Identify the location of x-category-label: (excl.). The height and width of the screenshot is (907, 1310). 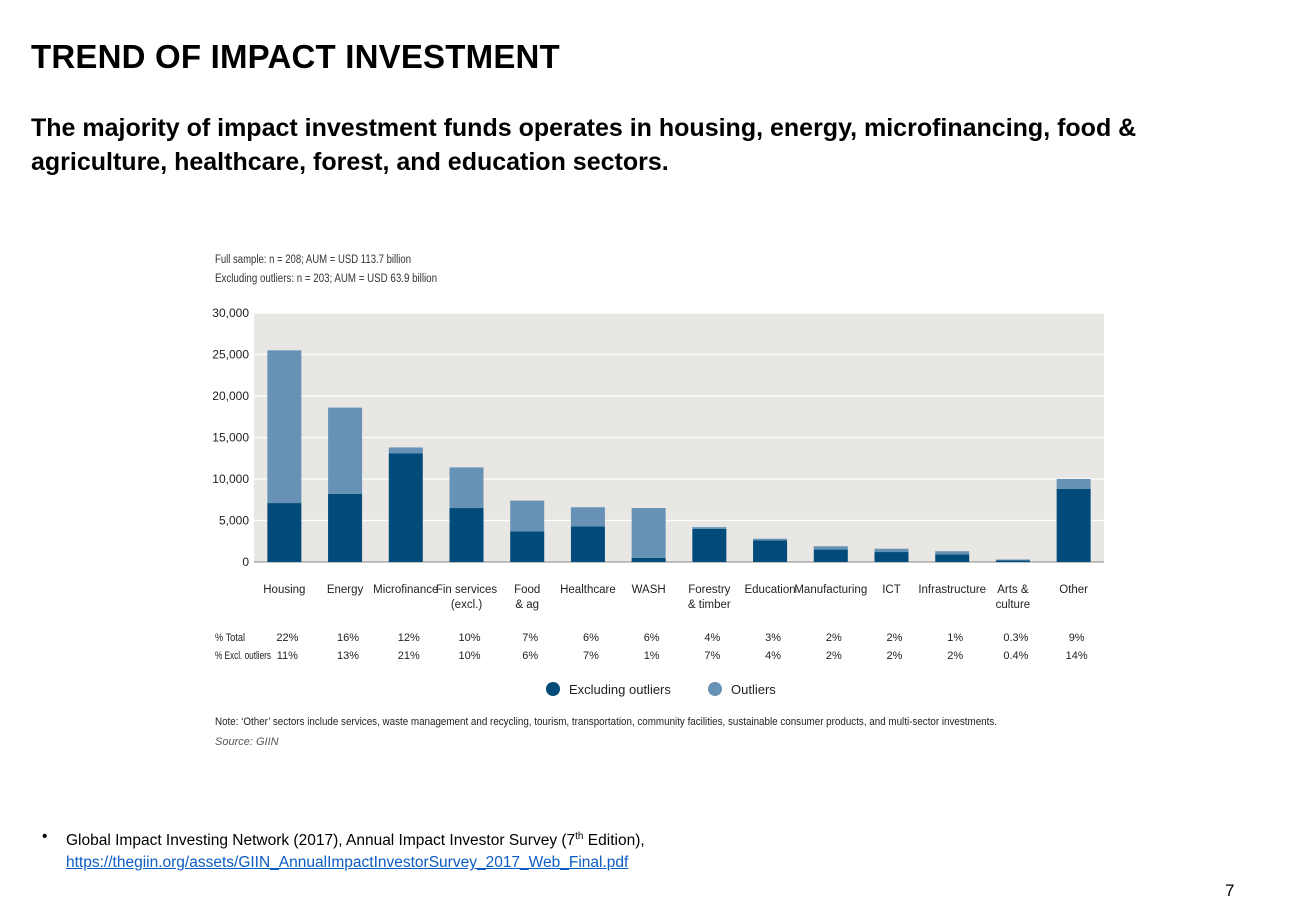
(466, 605).